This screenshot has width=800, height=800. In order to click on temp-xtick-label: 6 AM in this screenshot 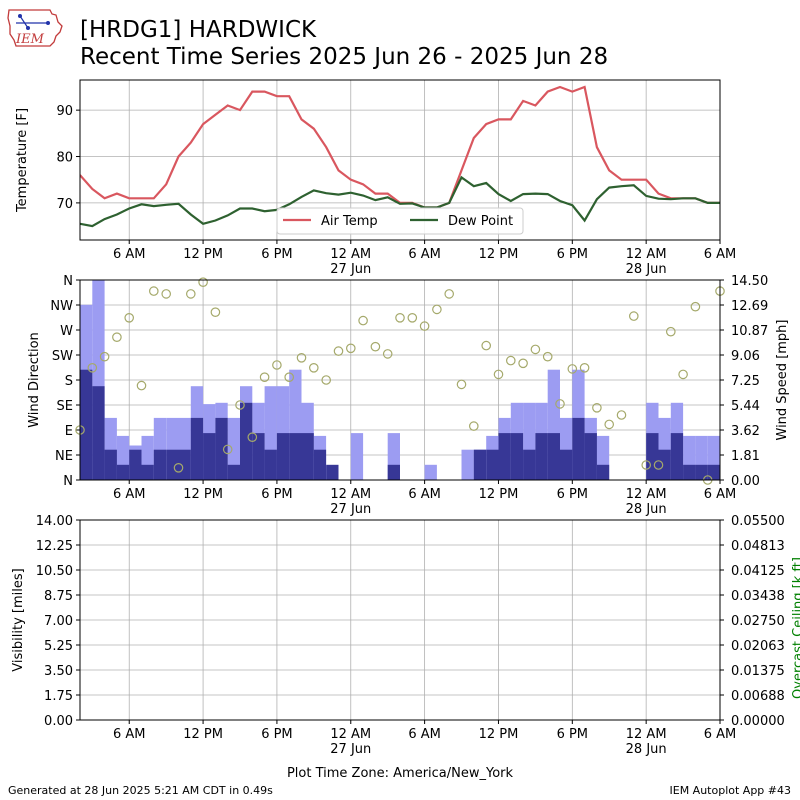, I will do `click(424, 254)`.